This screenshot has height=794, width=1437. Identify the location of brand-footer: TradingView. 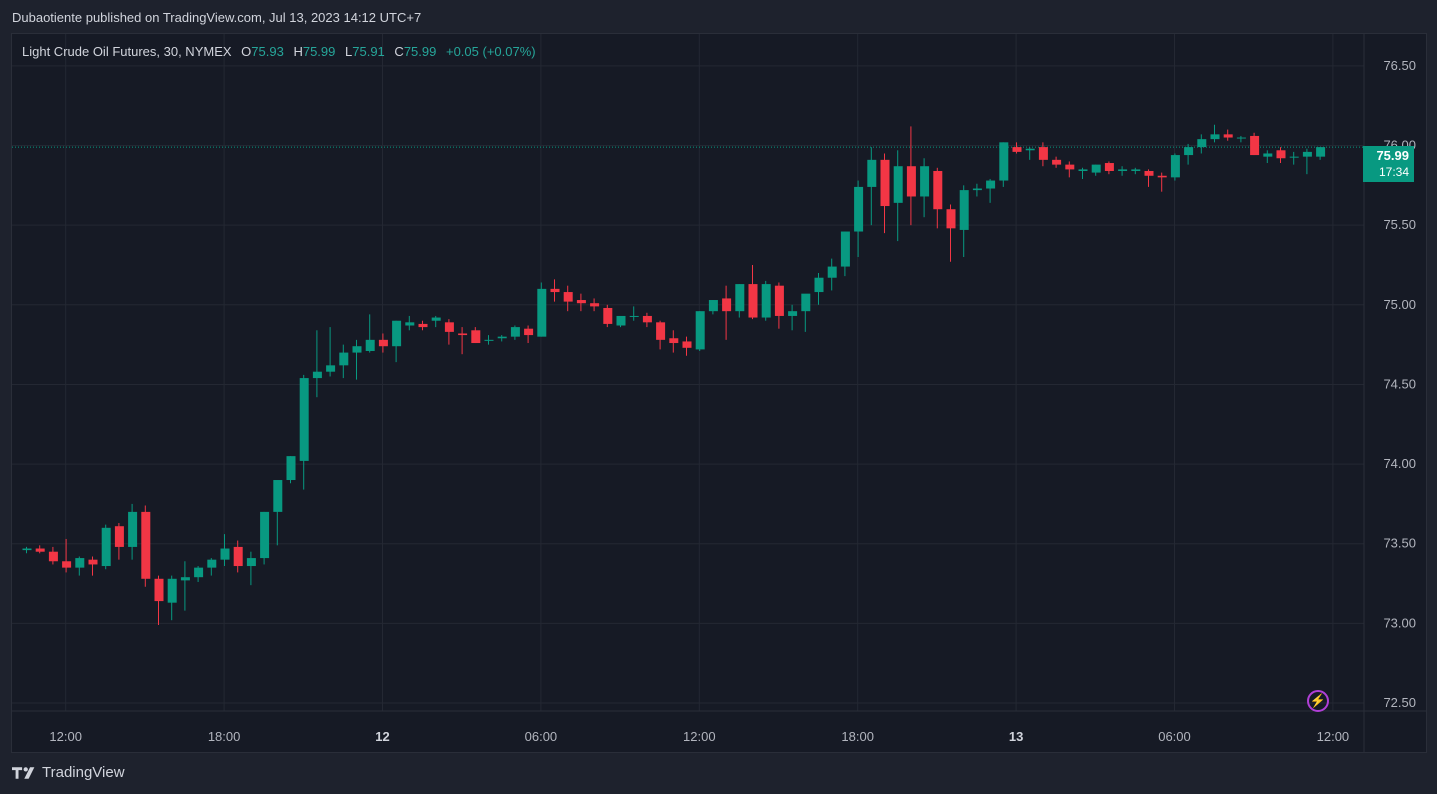
(68, 772).